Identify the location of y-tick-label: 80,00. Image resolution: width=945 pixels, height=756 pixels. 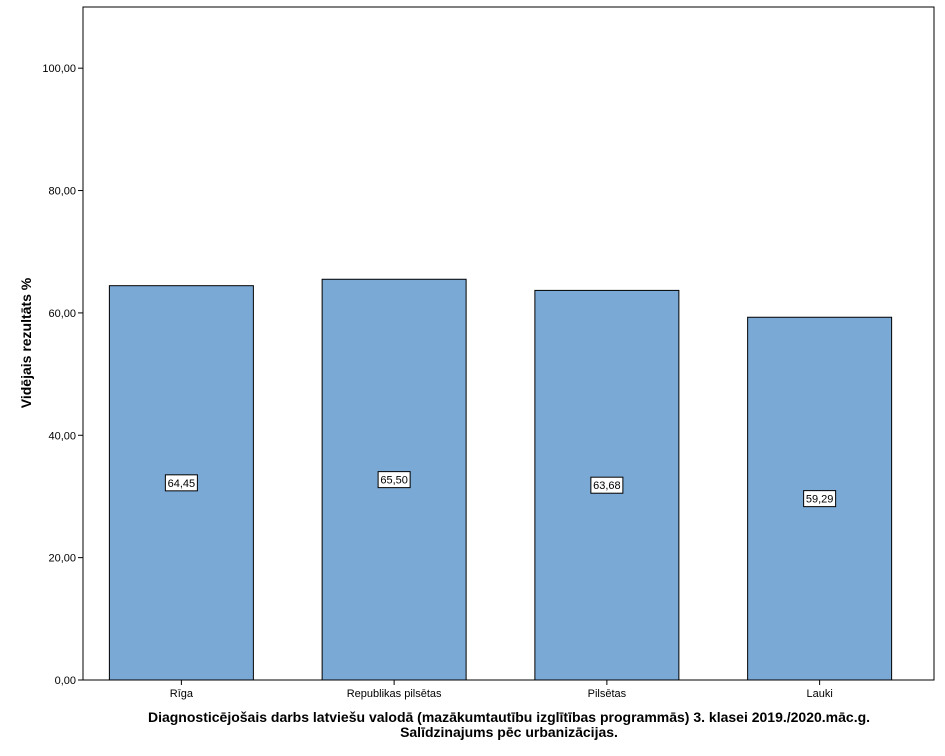
(62, 192).